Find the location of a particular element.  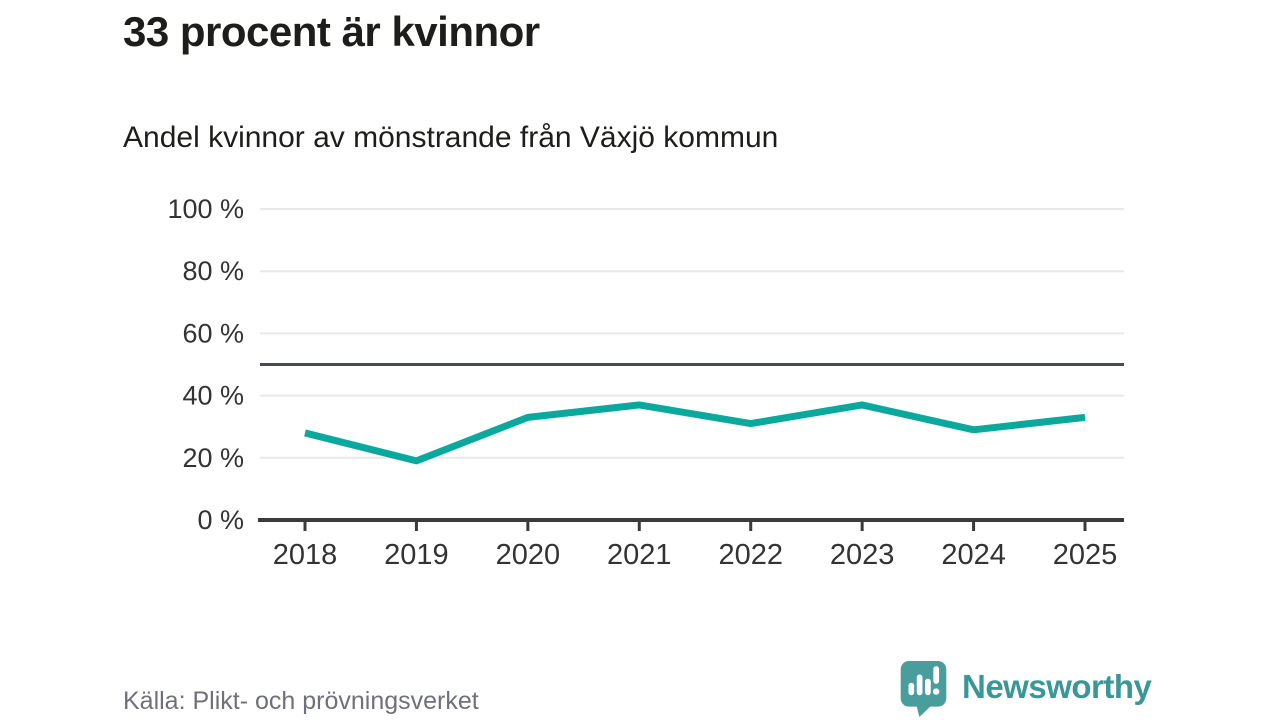

y-tick-label: 100 % is located at coordinates (205, 209).